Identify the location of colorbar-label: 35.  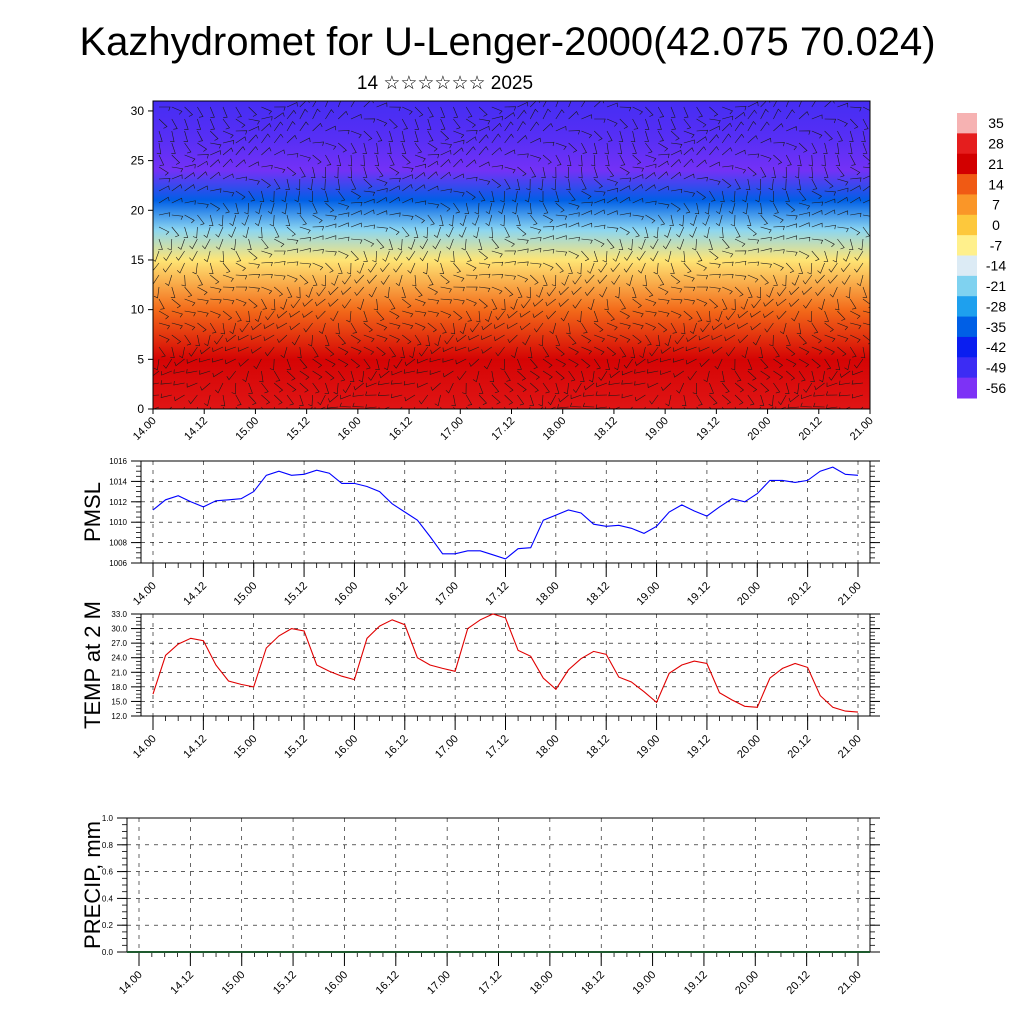
(996, 123).